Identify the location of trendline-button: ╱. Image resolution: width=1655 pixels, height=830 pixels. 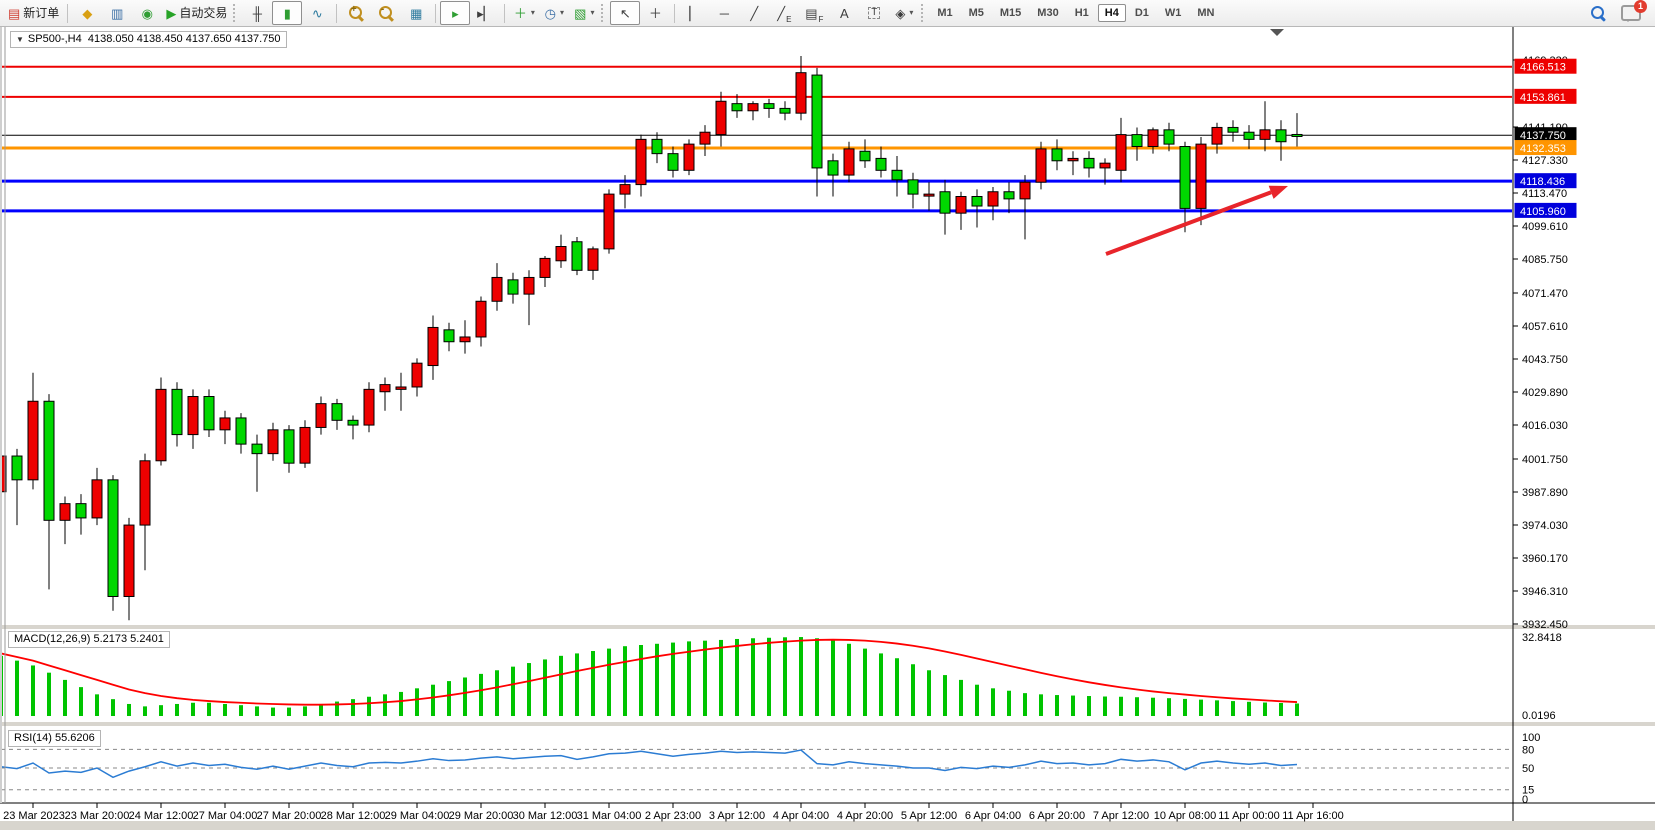
(754, 13).